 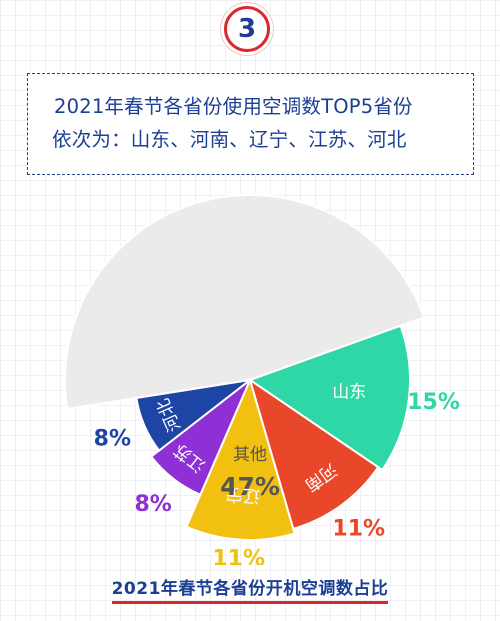 I want to click on slice-label-shandong: 山东, so click(x=349, y=393).